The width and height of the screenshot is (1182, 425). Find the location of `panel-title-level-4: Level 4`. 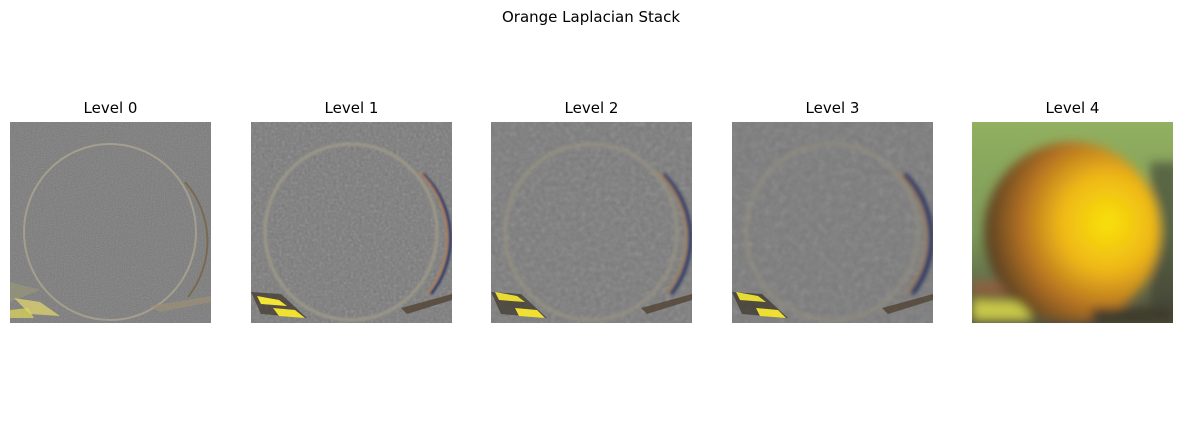

panel-title-level-4: Level 4 is located at coordinates (1072, 108).